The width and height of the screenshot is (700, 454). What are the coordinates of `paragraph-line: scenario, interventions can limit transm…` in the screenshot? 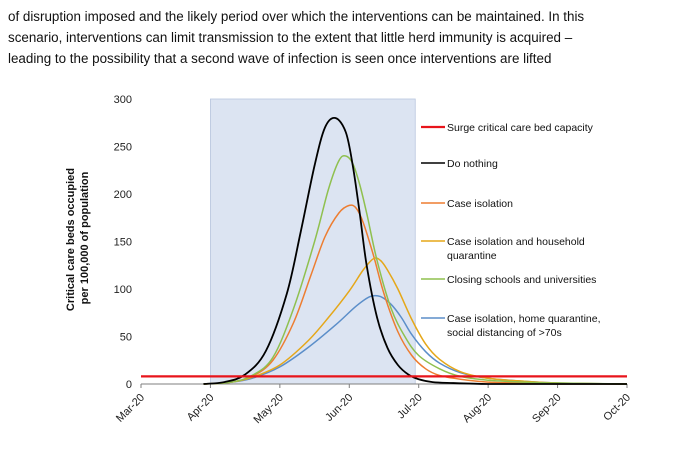 It's located at (290, 37).